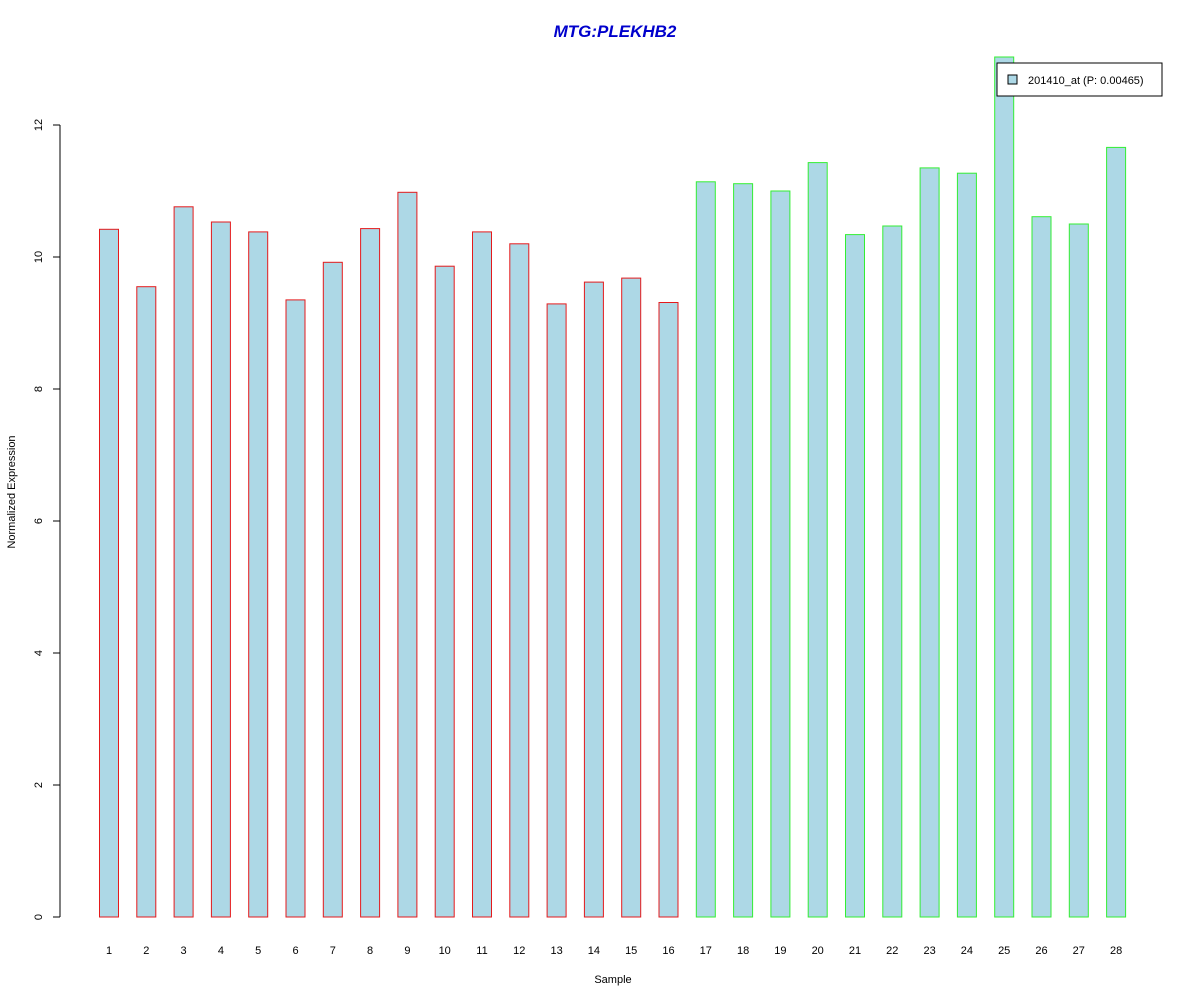 This screenshot has width=1200, height=1000. What do you see at coordinates (445, 951) in the screenshot?
I see `x-tick-label: 10` at bounding box center [445, 951].